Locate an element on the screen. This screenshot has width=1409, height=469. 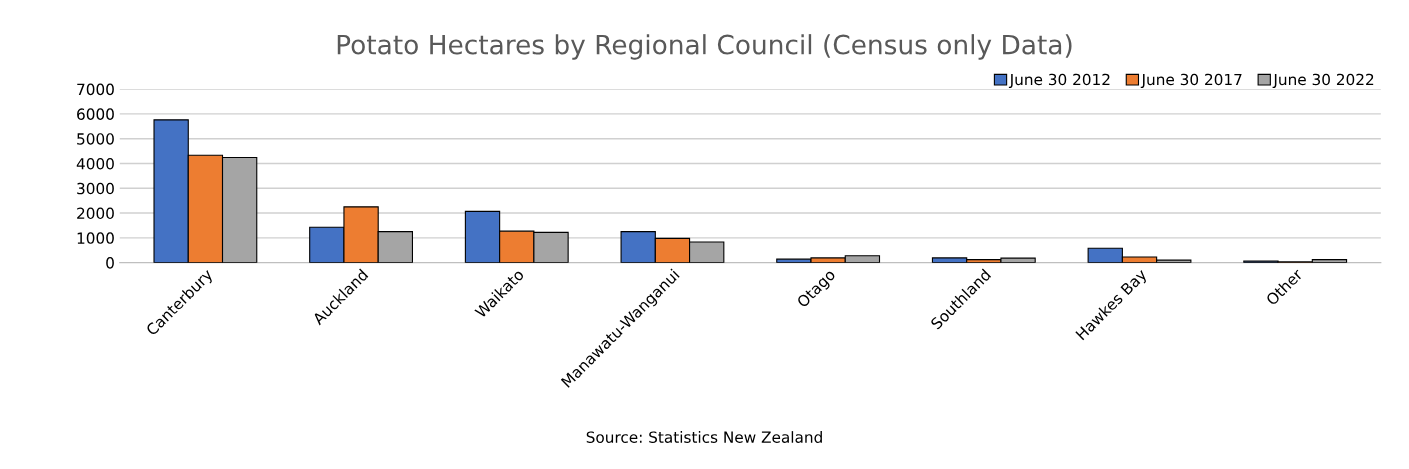
legend-label: June 30 2017 is located at coordinates (1191, 81).